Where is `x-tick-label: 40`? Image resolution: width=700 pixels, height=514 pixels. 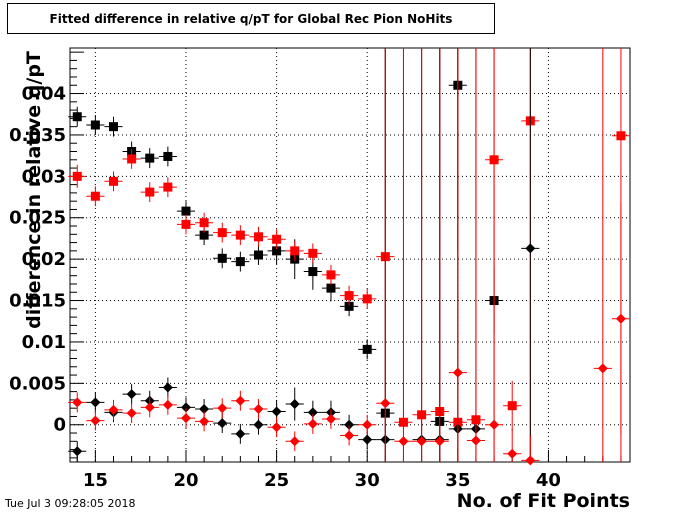
x-tick-label: 40 is located at coordinates (548, 480).